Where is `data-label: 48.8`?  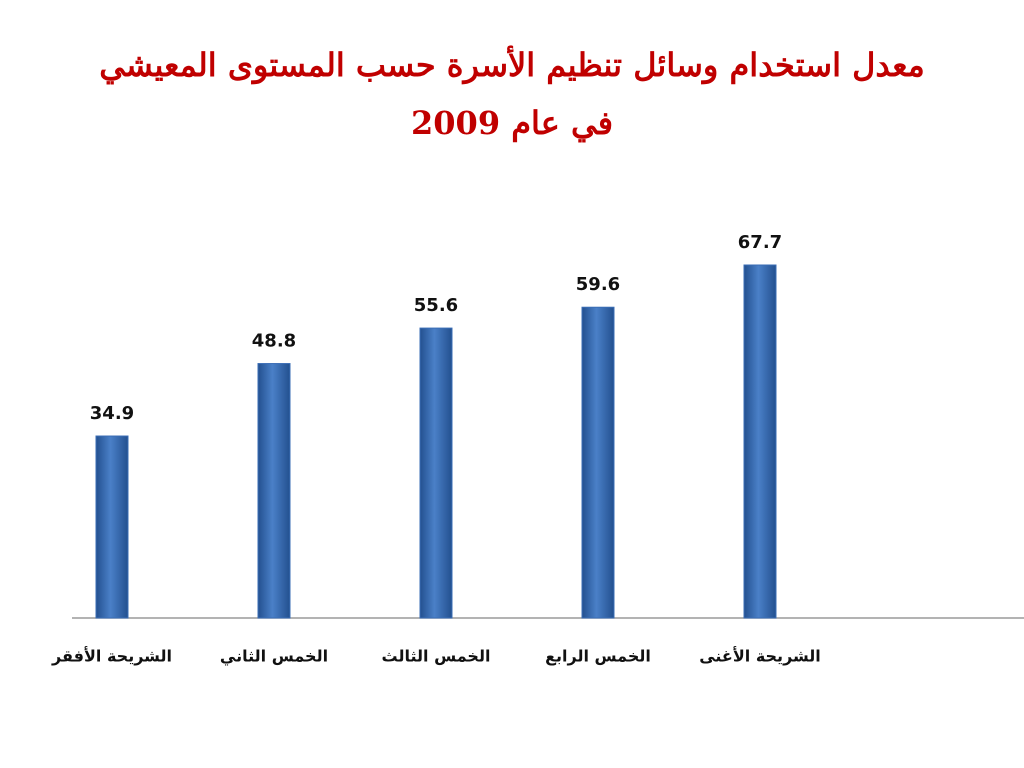
data-label: 48.8 is located at coordinates (274, 341).